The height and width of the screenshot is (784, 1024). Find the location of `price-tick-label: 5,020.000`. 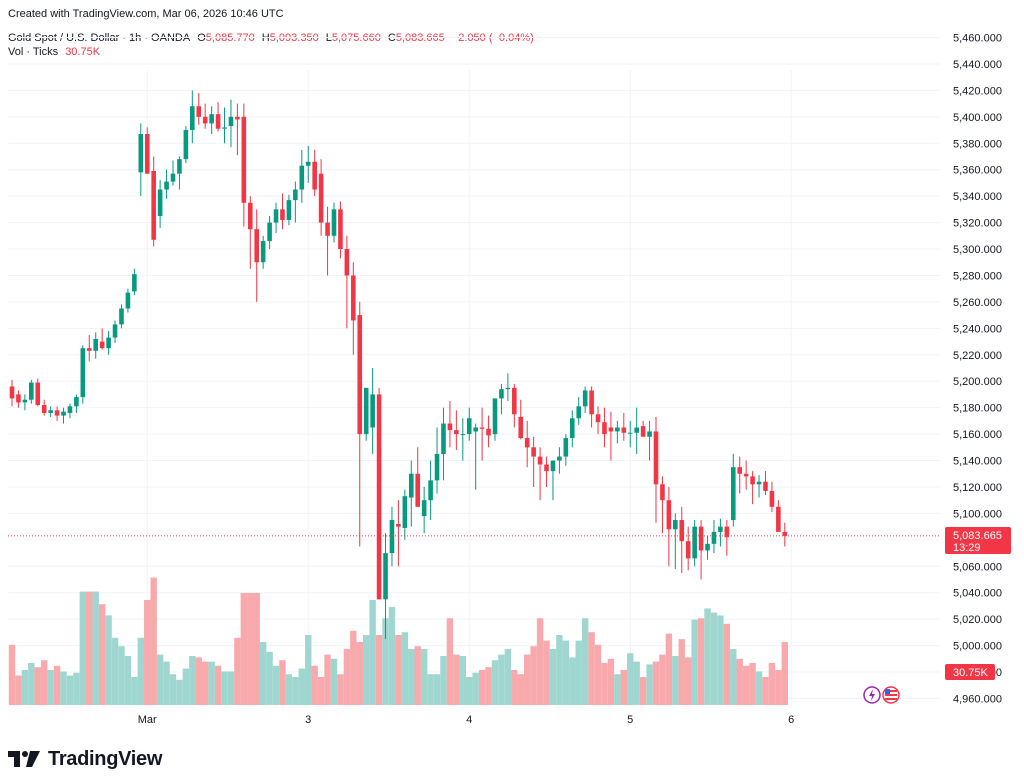

price-tick-label: 5,020.000 is located at coordinates (977, 620).